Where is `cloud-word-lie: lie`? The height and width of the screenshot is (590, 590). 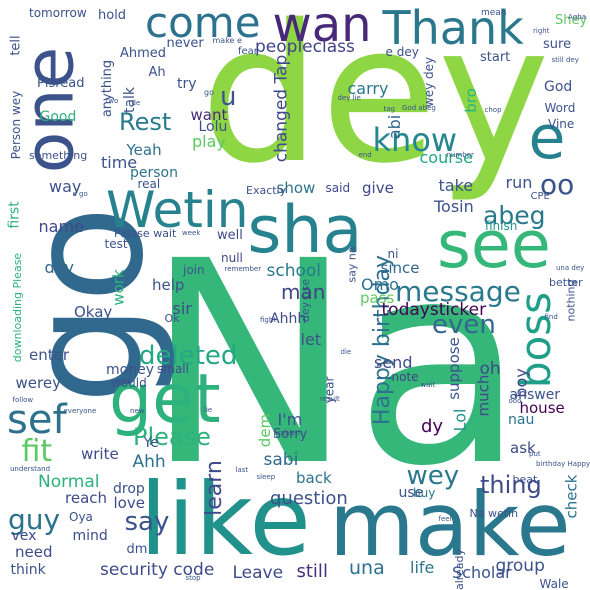
cloud-word-lie: lie is located at coordinates (208, 409).